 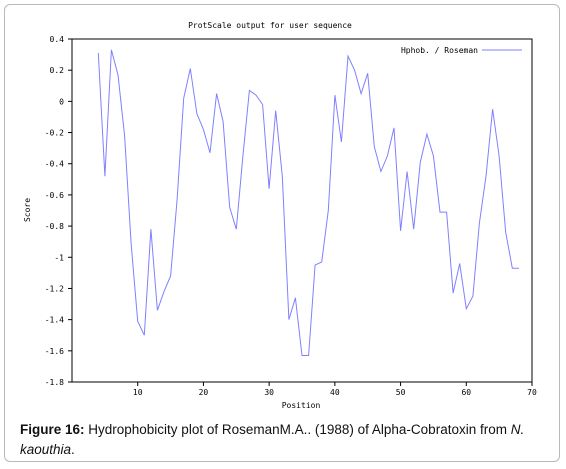 What do you see at coordinates (54, 195) in the screenshot?
I see `y-tick-label: -0.6` at bounding box center [54, 195].